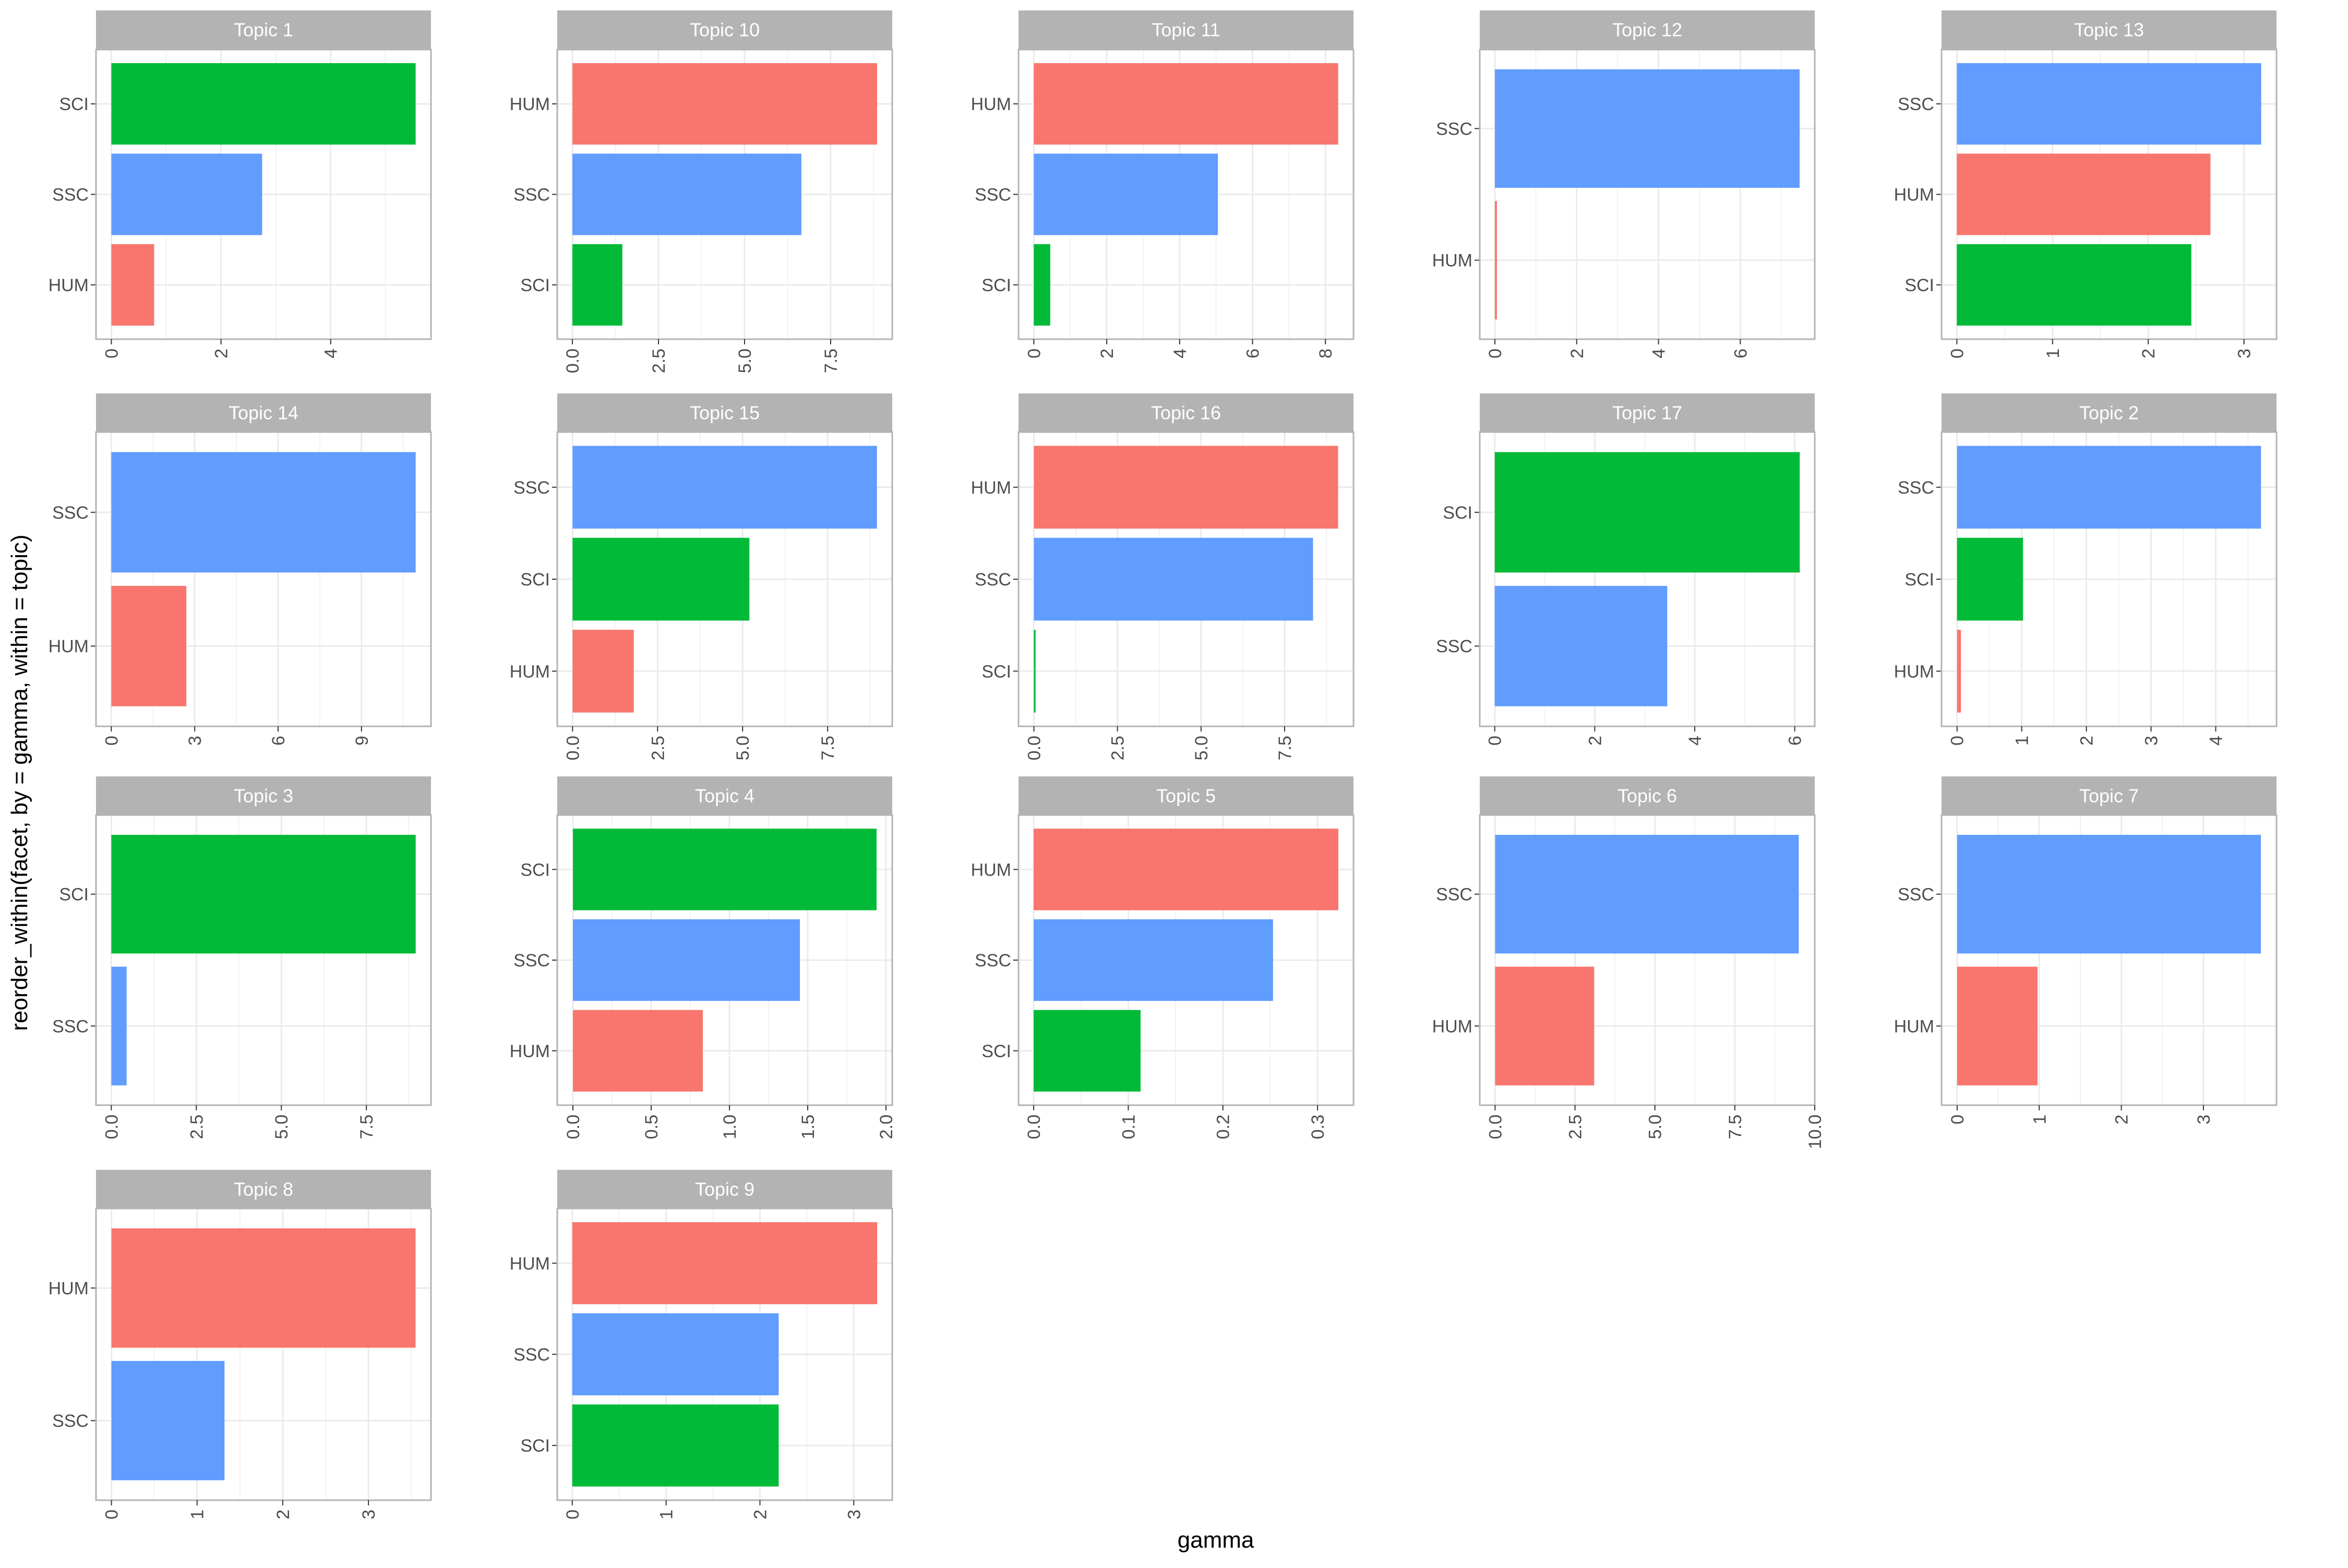  What do you see at coordinates (1186, 413) in the screenshot?
I see `facet-title: Topic 16` at bounding box center [1186, 413].